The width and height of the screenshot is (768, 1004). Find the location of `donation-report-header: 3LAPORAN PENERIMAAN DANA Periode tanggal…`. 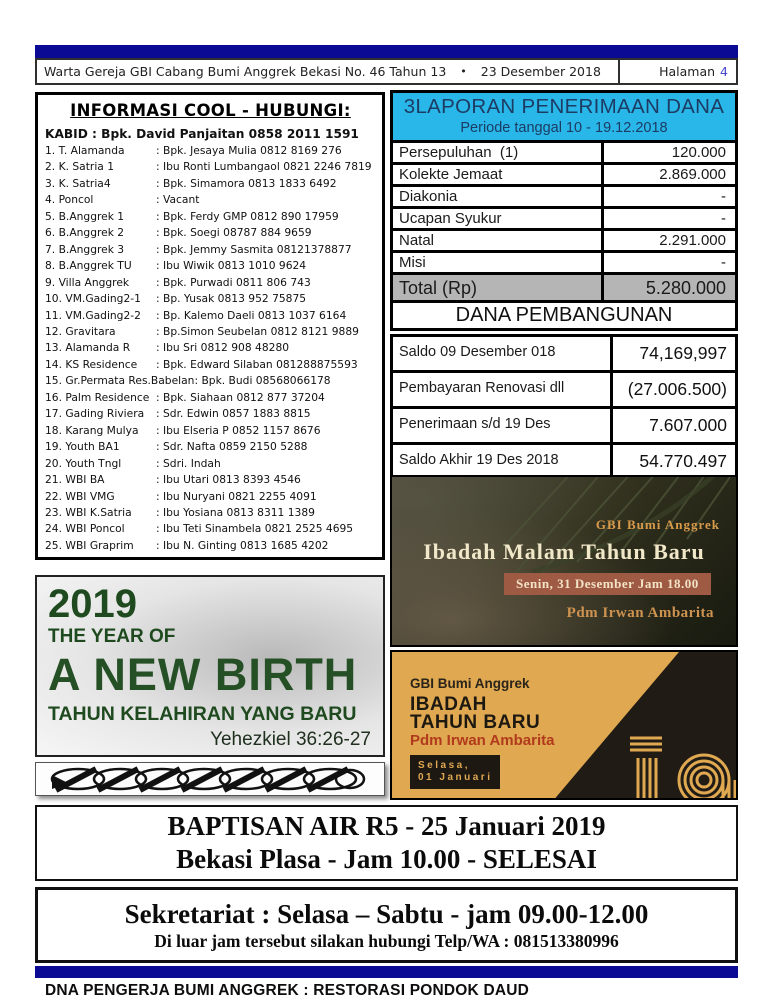

donation-report-header: 3LAPORAN PENERIMAAN DANA Periode tanggal… is located at coordinates (564, 118).